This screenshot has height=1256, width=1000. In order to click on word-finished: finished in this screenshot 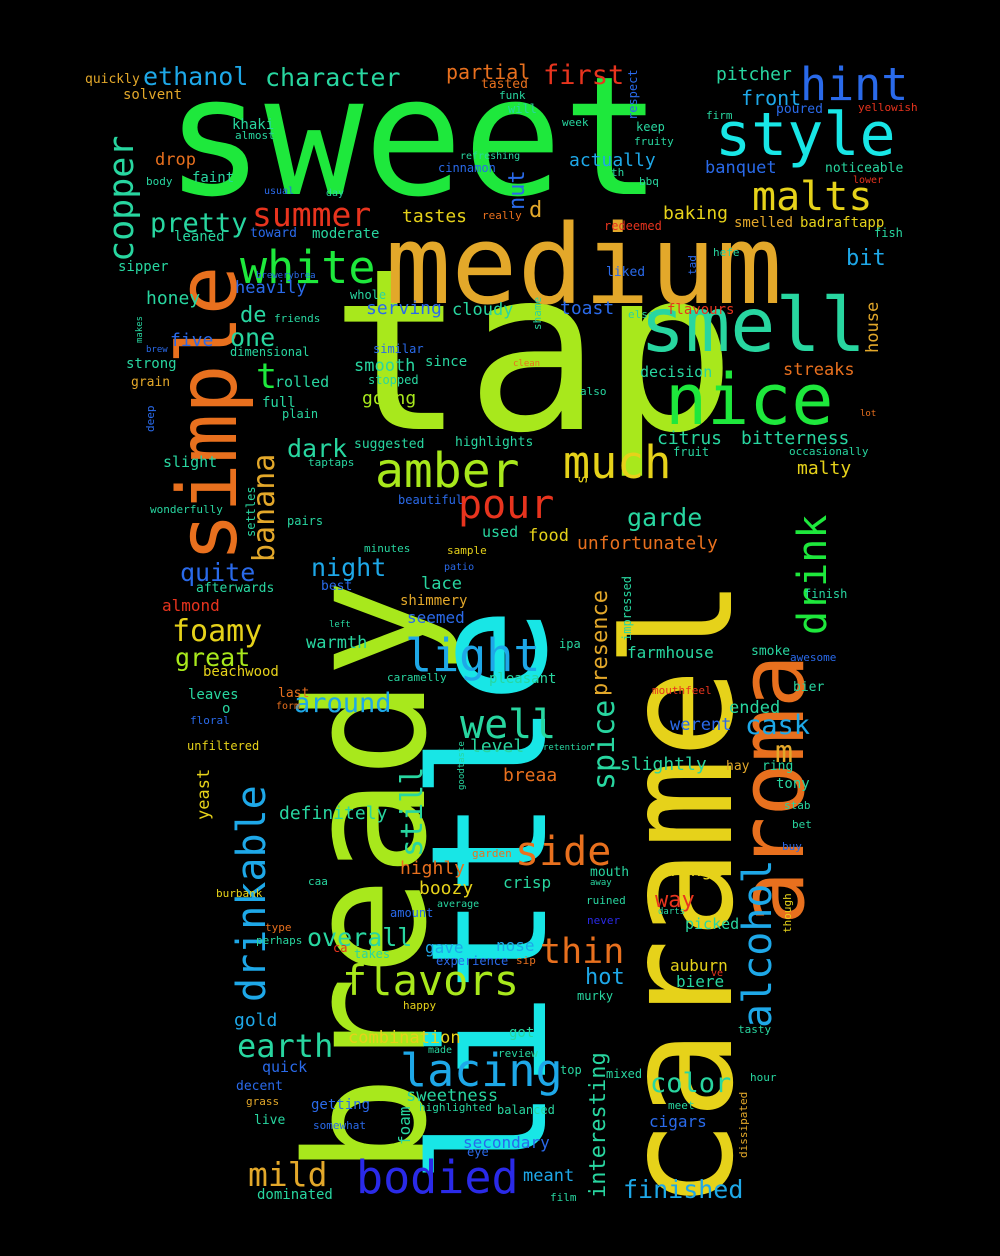, I will do `click(683, 1189)`.